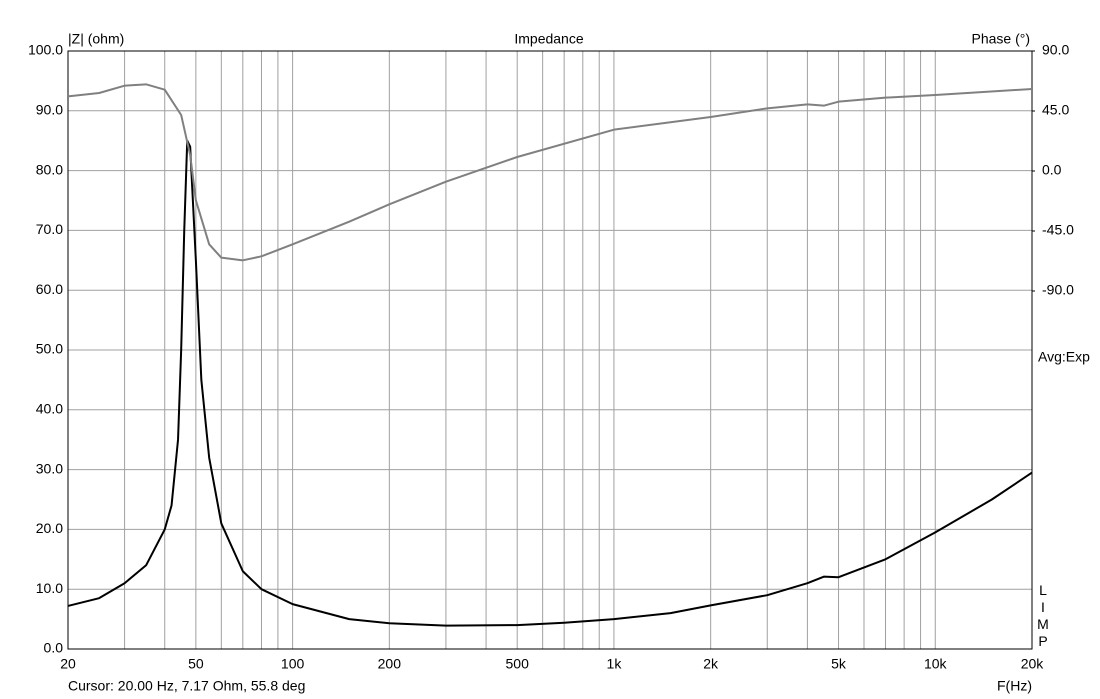 The width and height of the screenshot is (1100, 699). I want to click on cursor-readout: Cursor: 20.00 Hz, 7.17 Ohm, 55.8 deg, so click(186, 686).